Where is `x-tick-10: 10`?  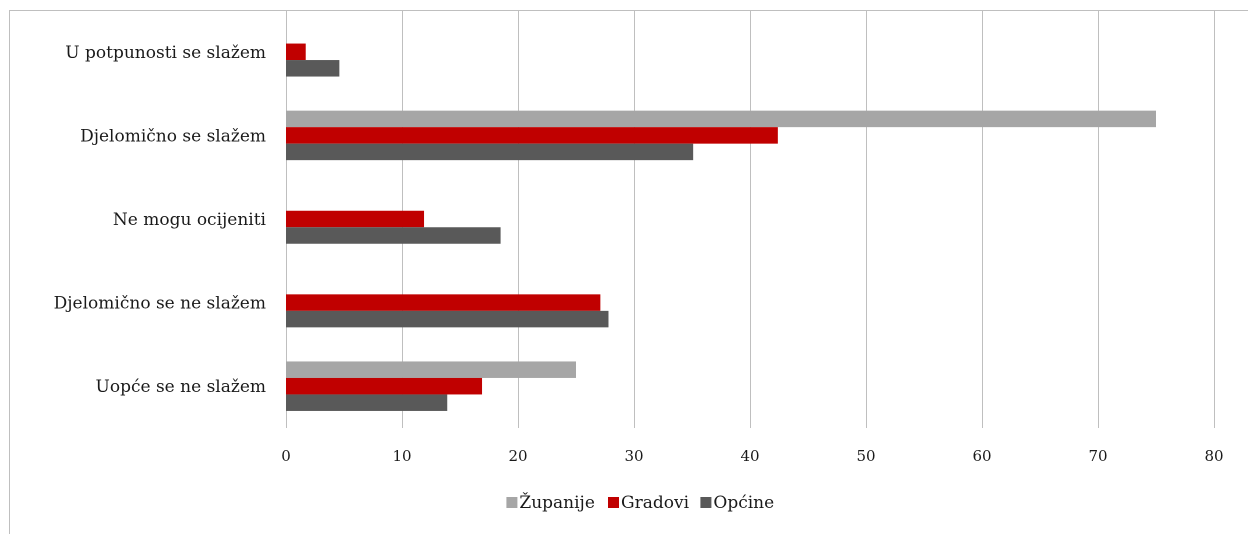 x-tick-10: 10 is located at coordinates (401, 456).